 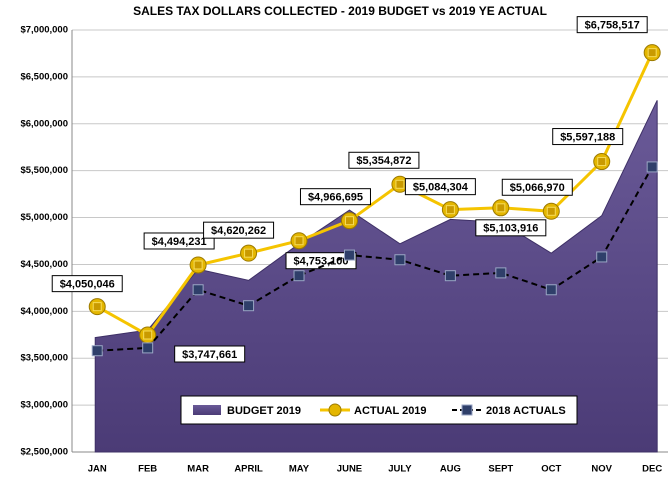 I want to click on x-tick-label: MAR, so click(x=198, y=469).